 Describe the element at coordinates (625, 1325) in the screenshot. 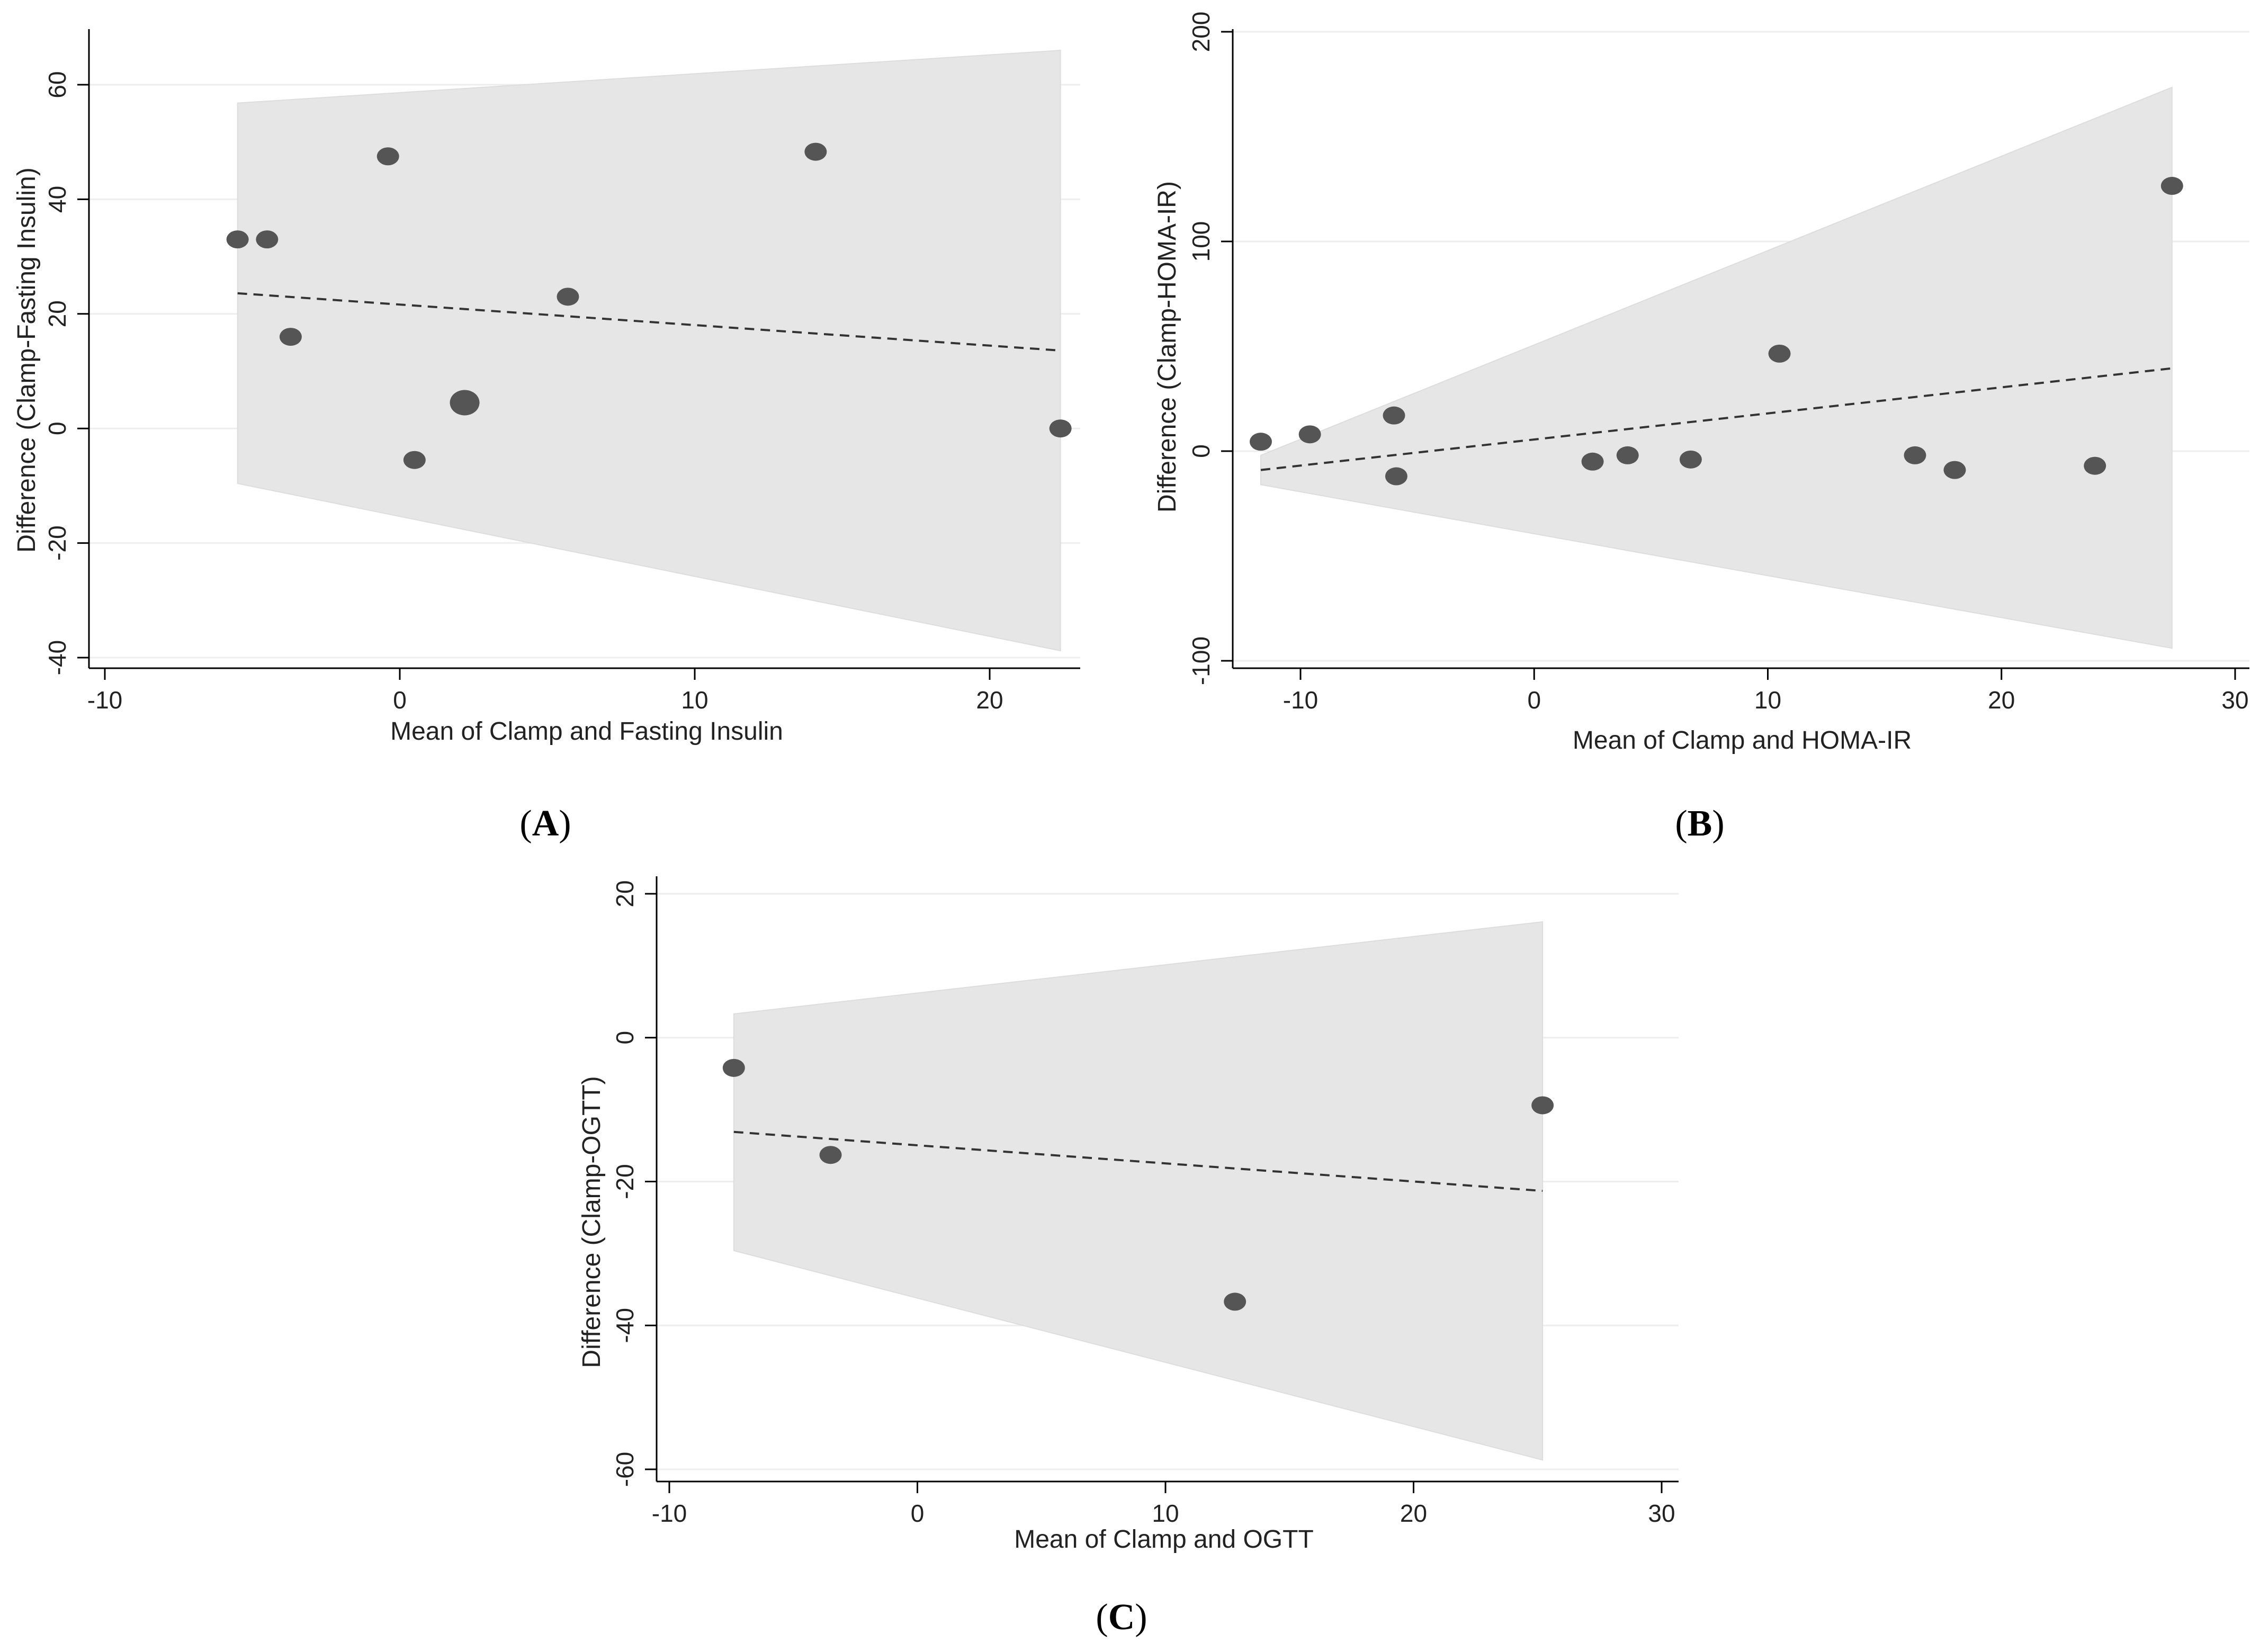

I see `panel-c-y-tick-label: -40` at that location.